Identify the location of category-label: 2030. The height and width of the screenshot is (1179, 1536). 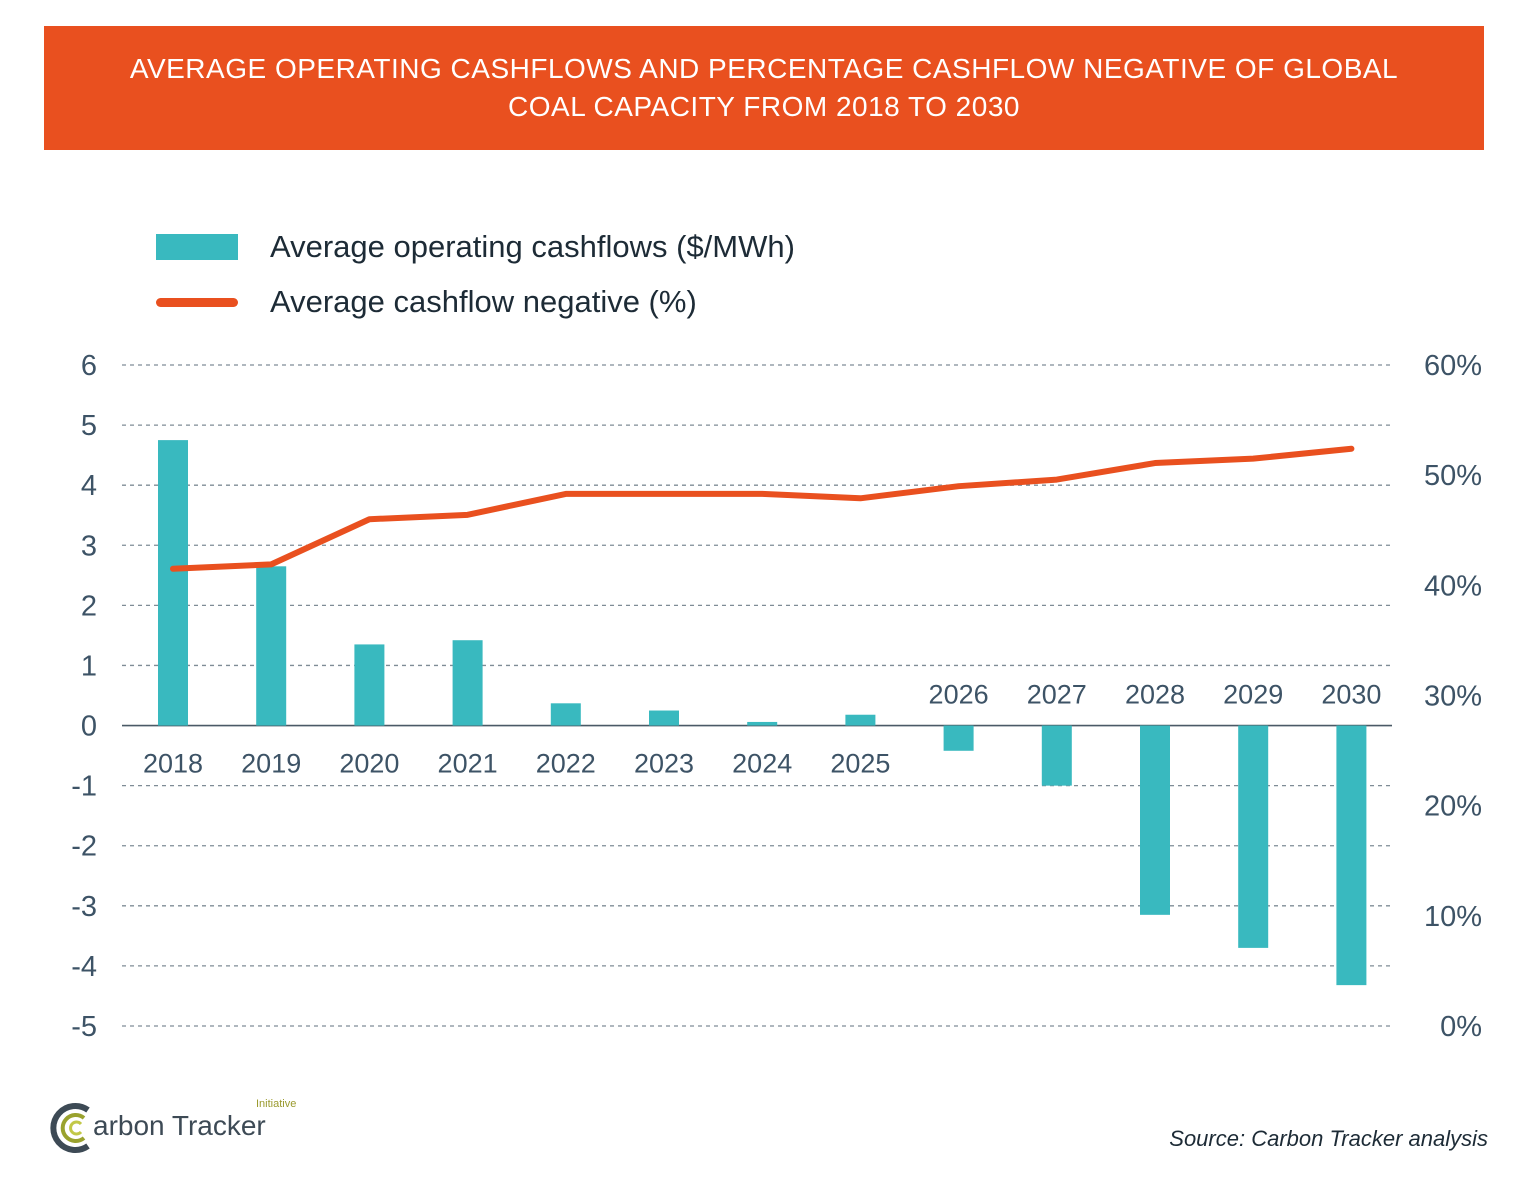
(1351, 695).